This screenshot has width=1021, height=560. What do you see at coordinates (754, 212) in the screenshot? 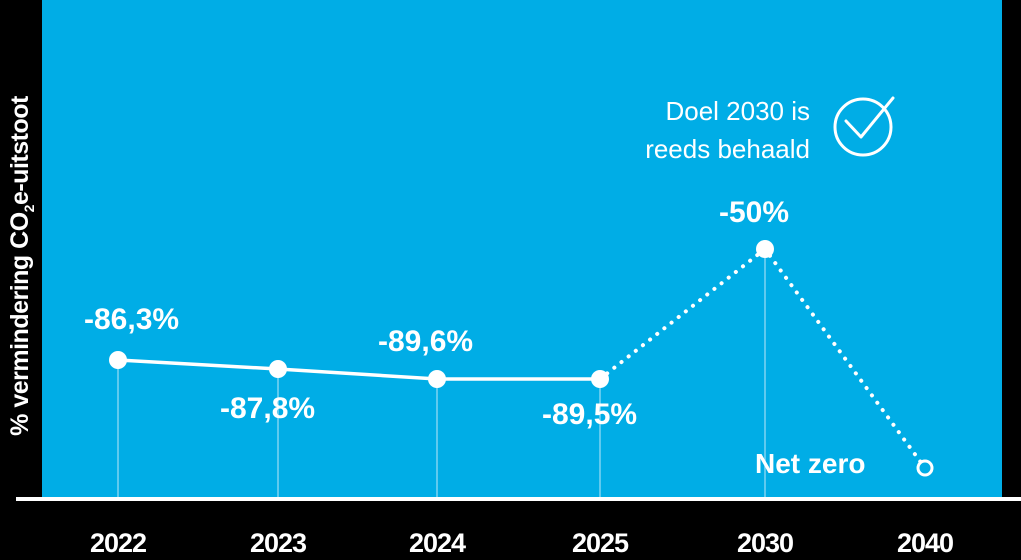
I see `value-label-2030: -50%` at bounding box center [754, 212].